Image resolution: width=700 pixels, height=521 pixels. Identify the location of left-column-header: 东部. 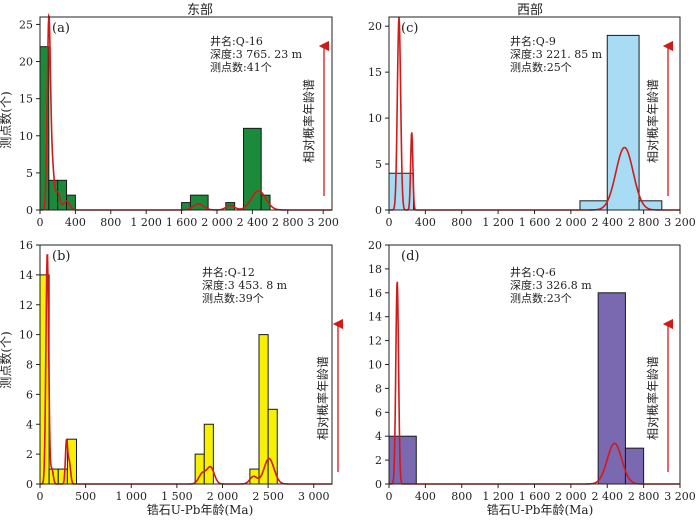
(200, 10).